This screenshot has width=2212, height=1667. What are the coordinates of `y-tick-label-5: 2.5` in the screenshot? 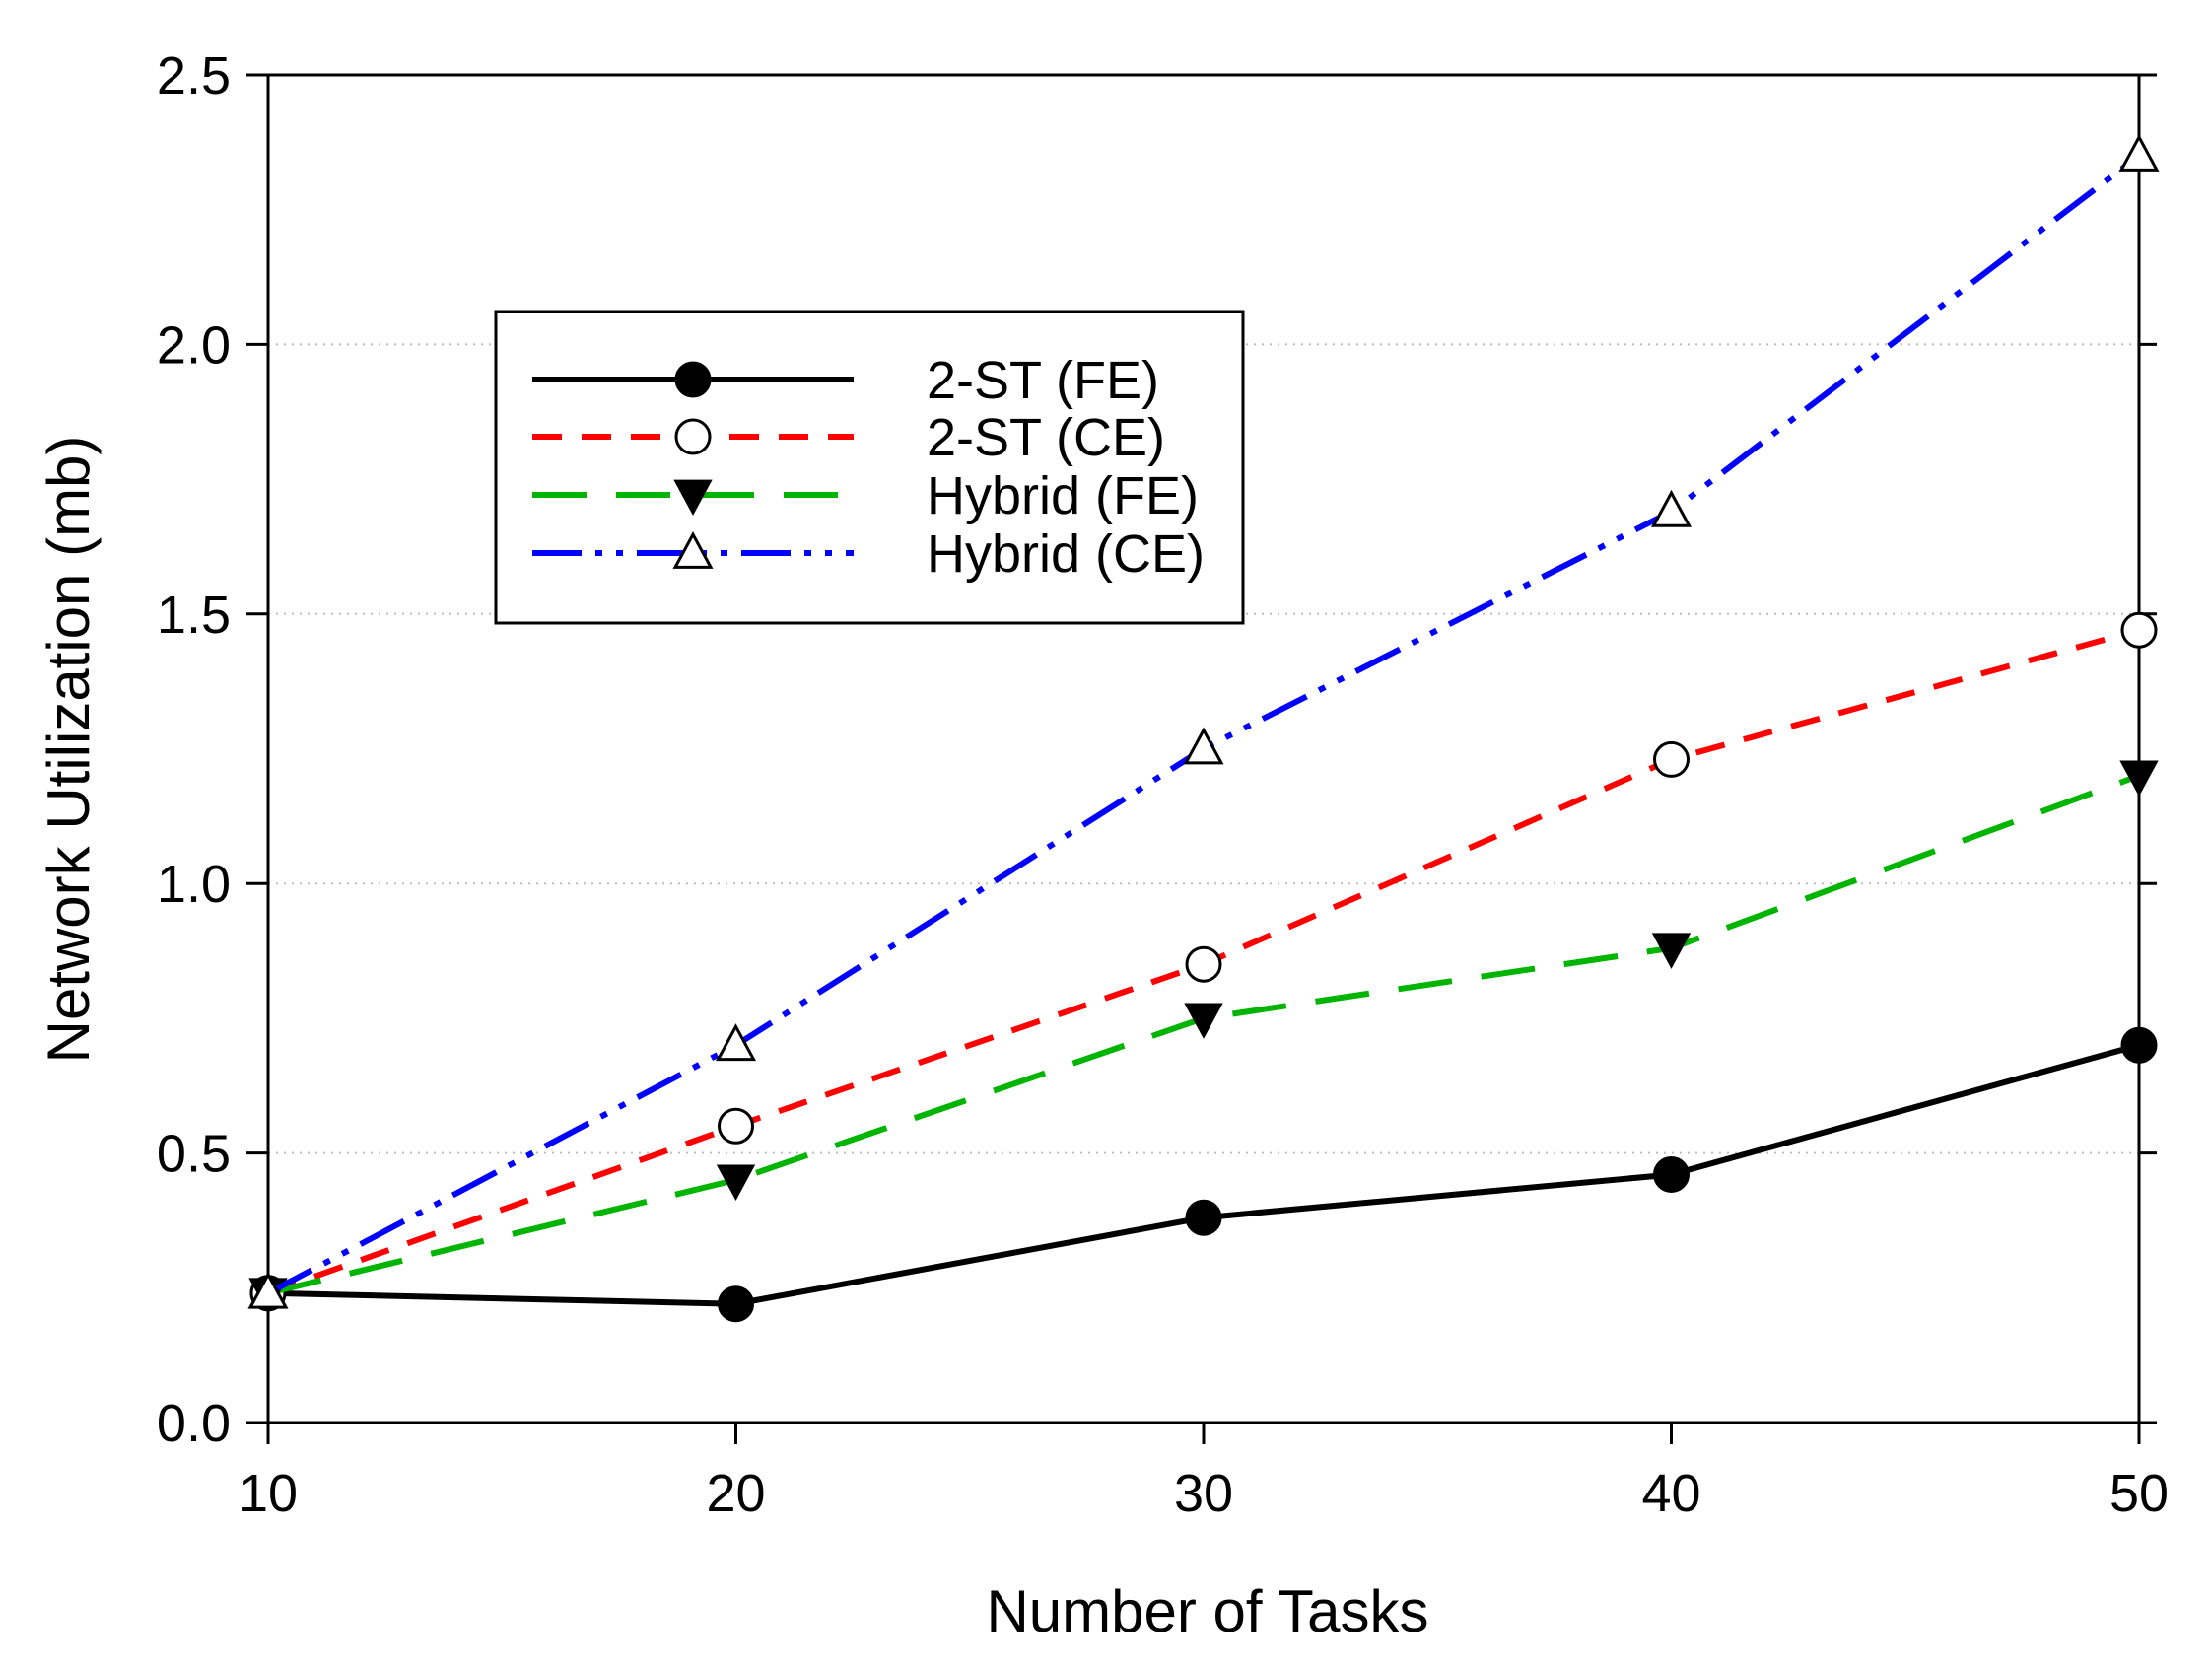 It's located at (194, 75).